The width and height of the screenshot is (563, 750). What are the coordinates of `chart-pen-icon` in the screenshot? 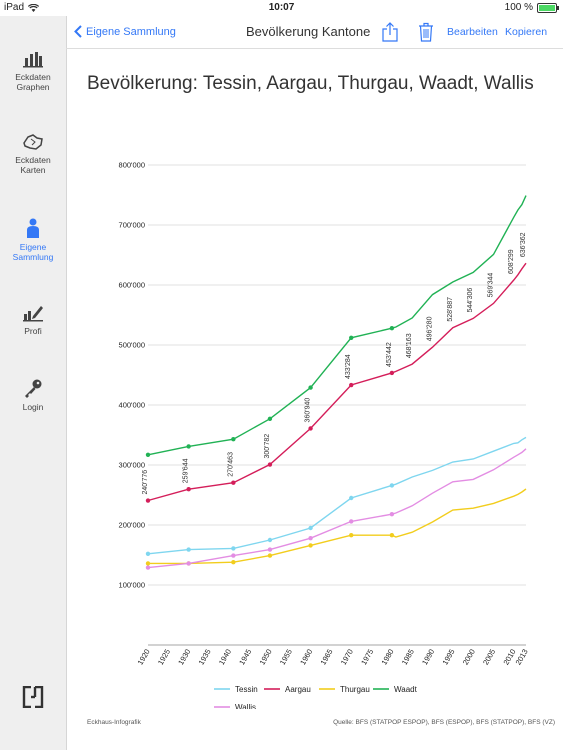 It's located at (33, 314).